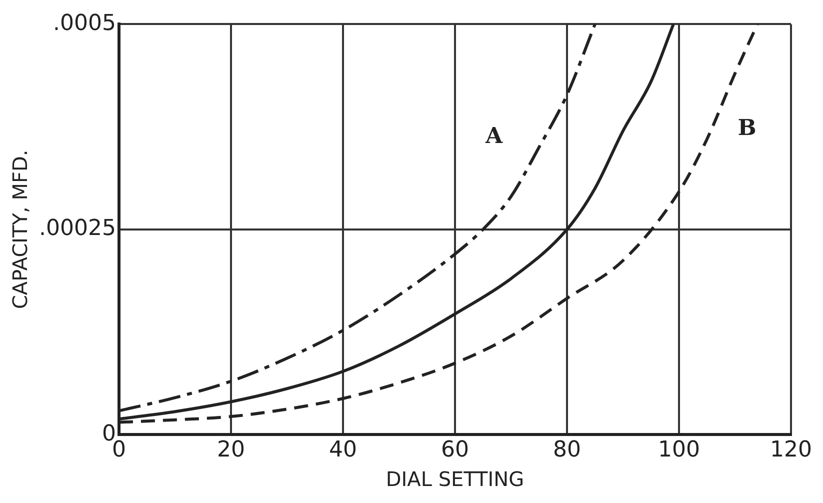 This screenshot has height=503, width=823. I want to click on y-tick-label: .0005, so click(84, 23).